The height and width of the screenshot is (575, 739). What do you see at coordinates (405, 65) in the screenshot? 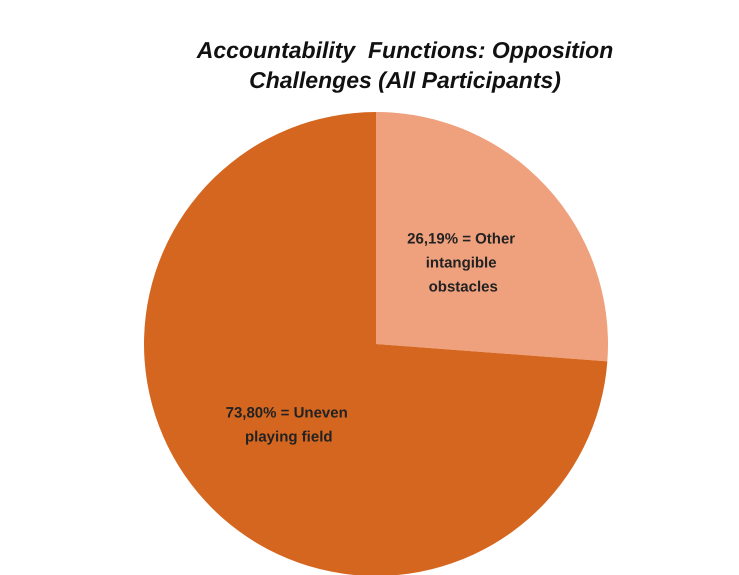
I see `chart-title: Accountability Functions: Opposition Challenges (All Participants)` at bounding box center [405, 65].